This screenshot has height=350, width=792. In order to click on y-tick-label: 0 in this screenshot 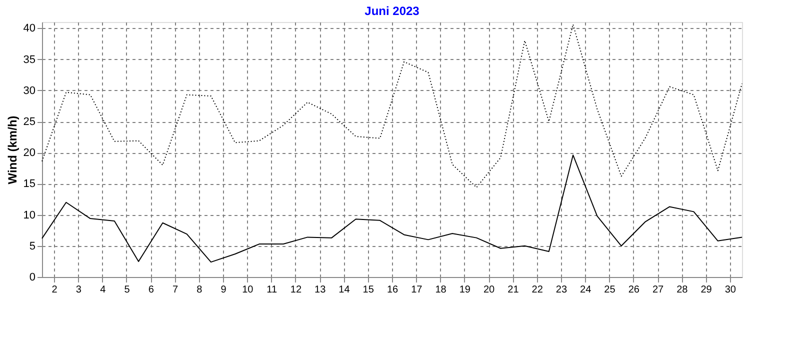, I will do `click(32, 278)`.